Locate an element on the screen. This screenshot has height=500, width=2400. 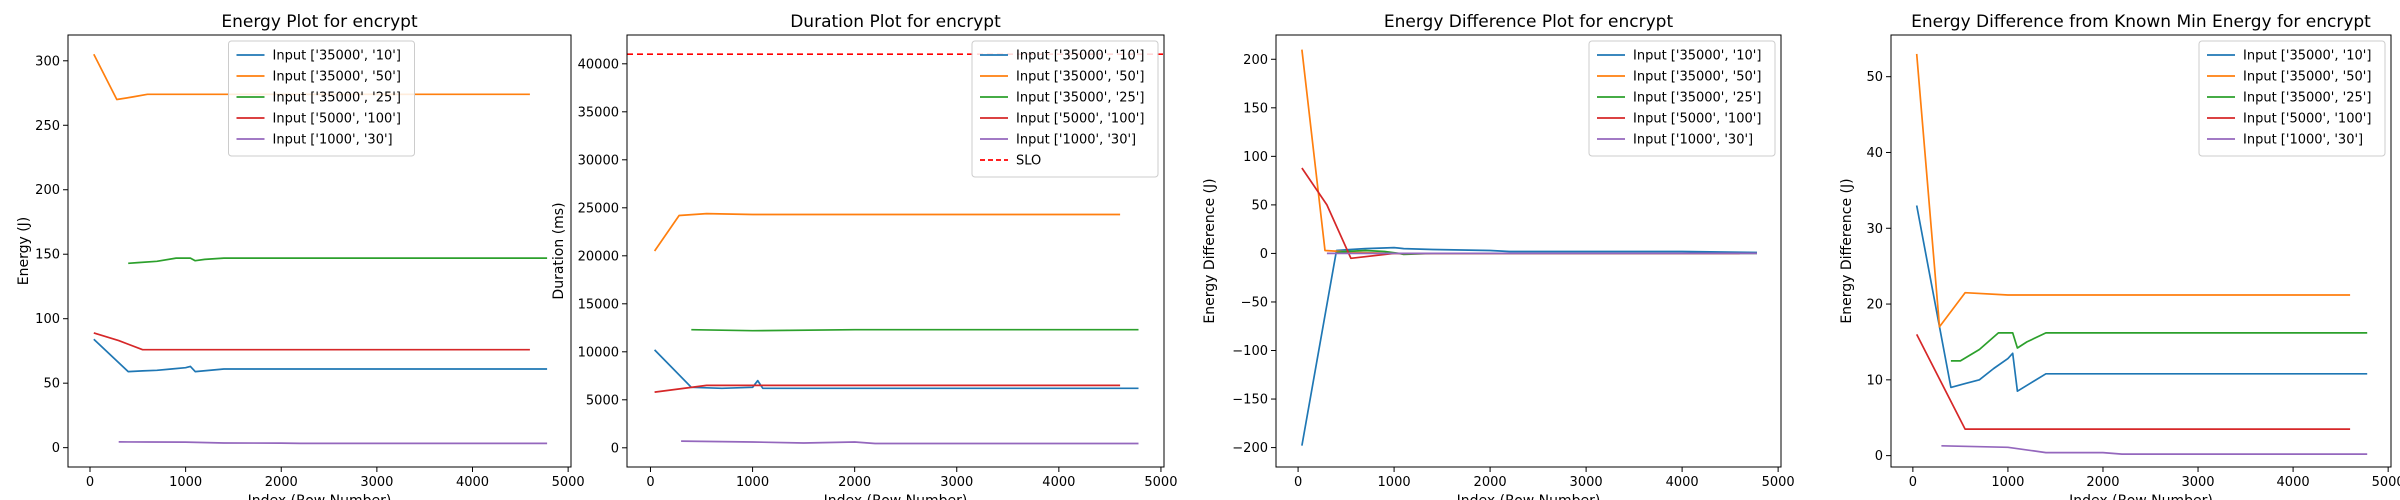
y-tick-label: 10 is located at coordinates (1874, 380).